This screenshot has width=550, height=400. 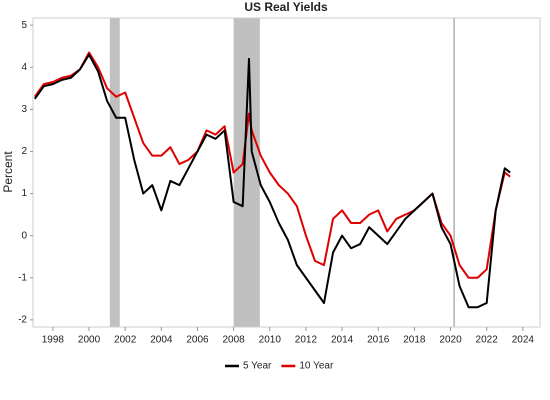 I want to click on y-tick-label: 2, so click(x=24, y=151).